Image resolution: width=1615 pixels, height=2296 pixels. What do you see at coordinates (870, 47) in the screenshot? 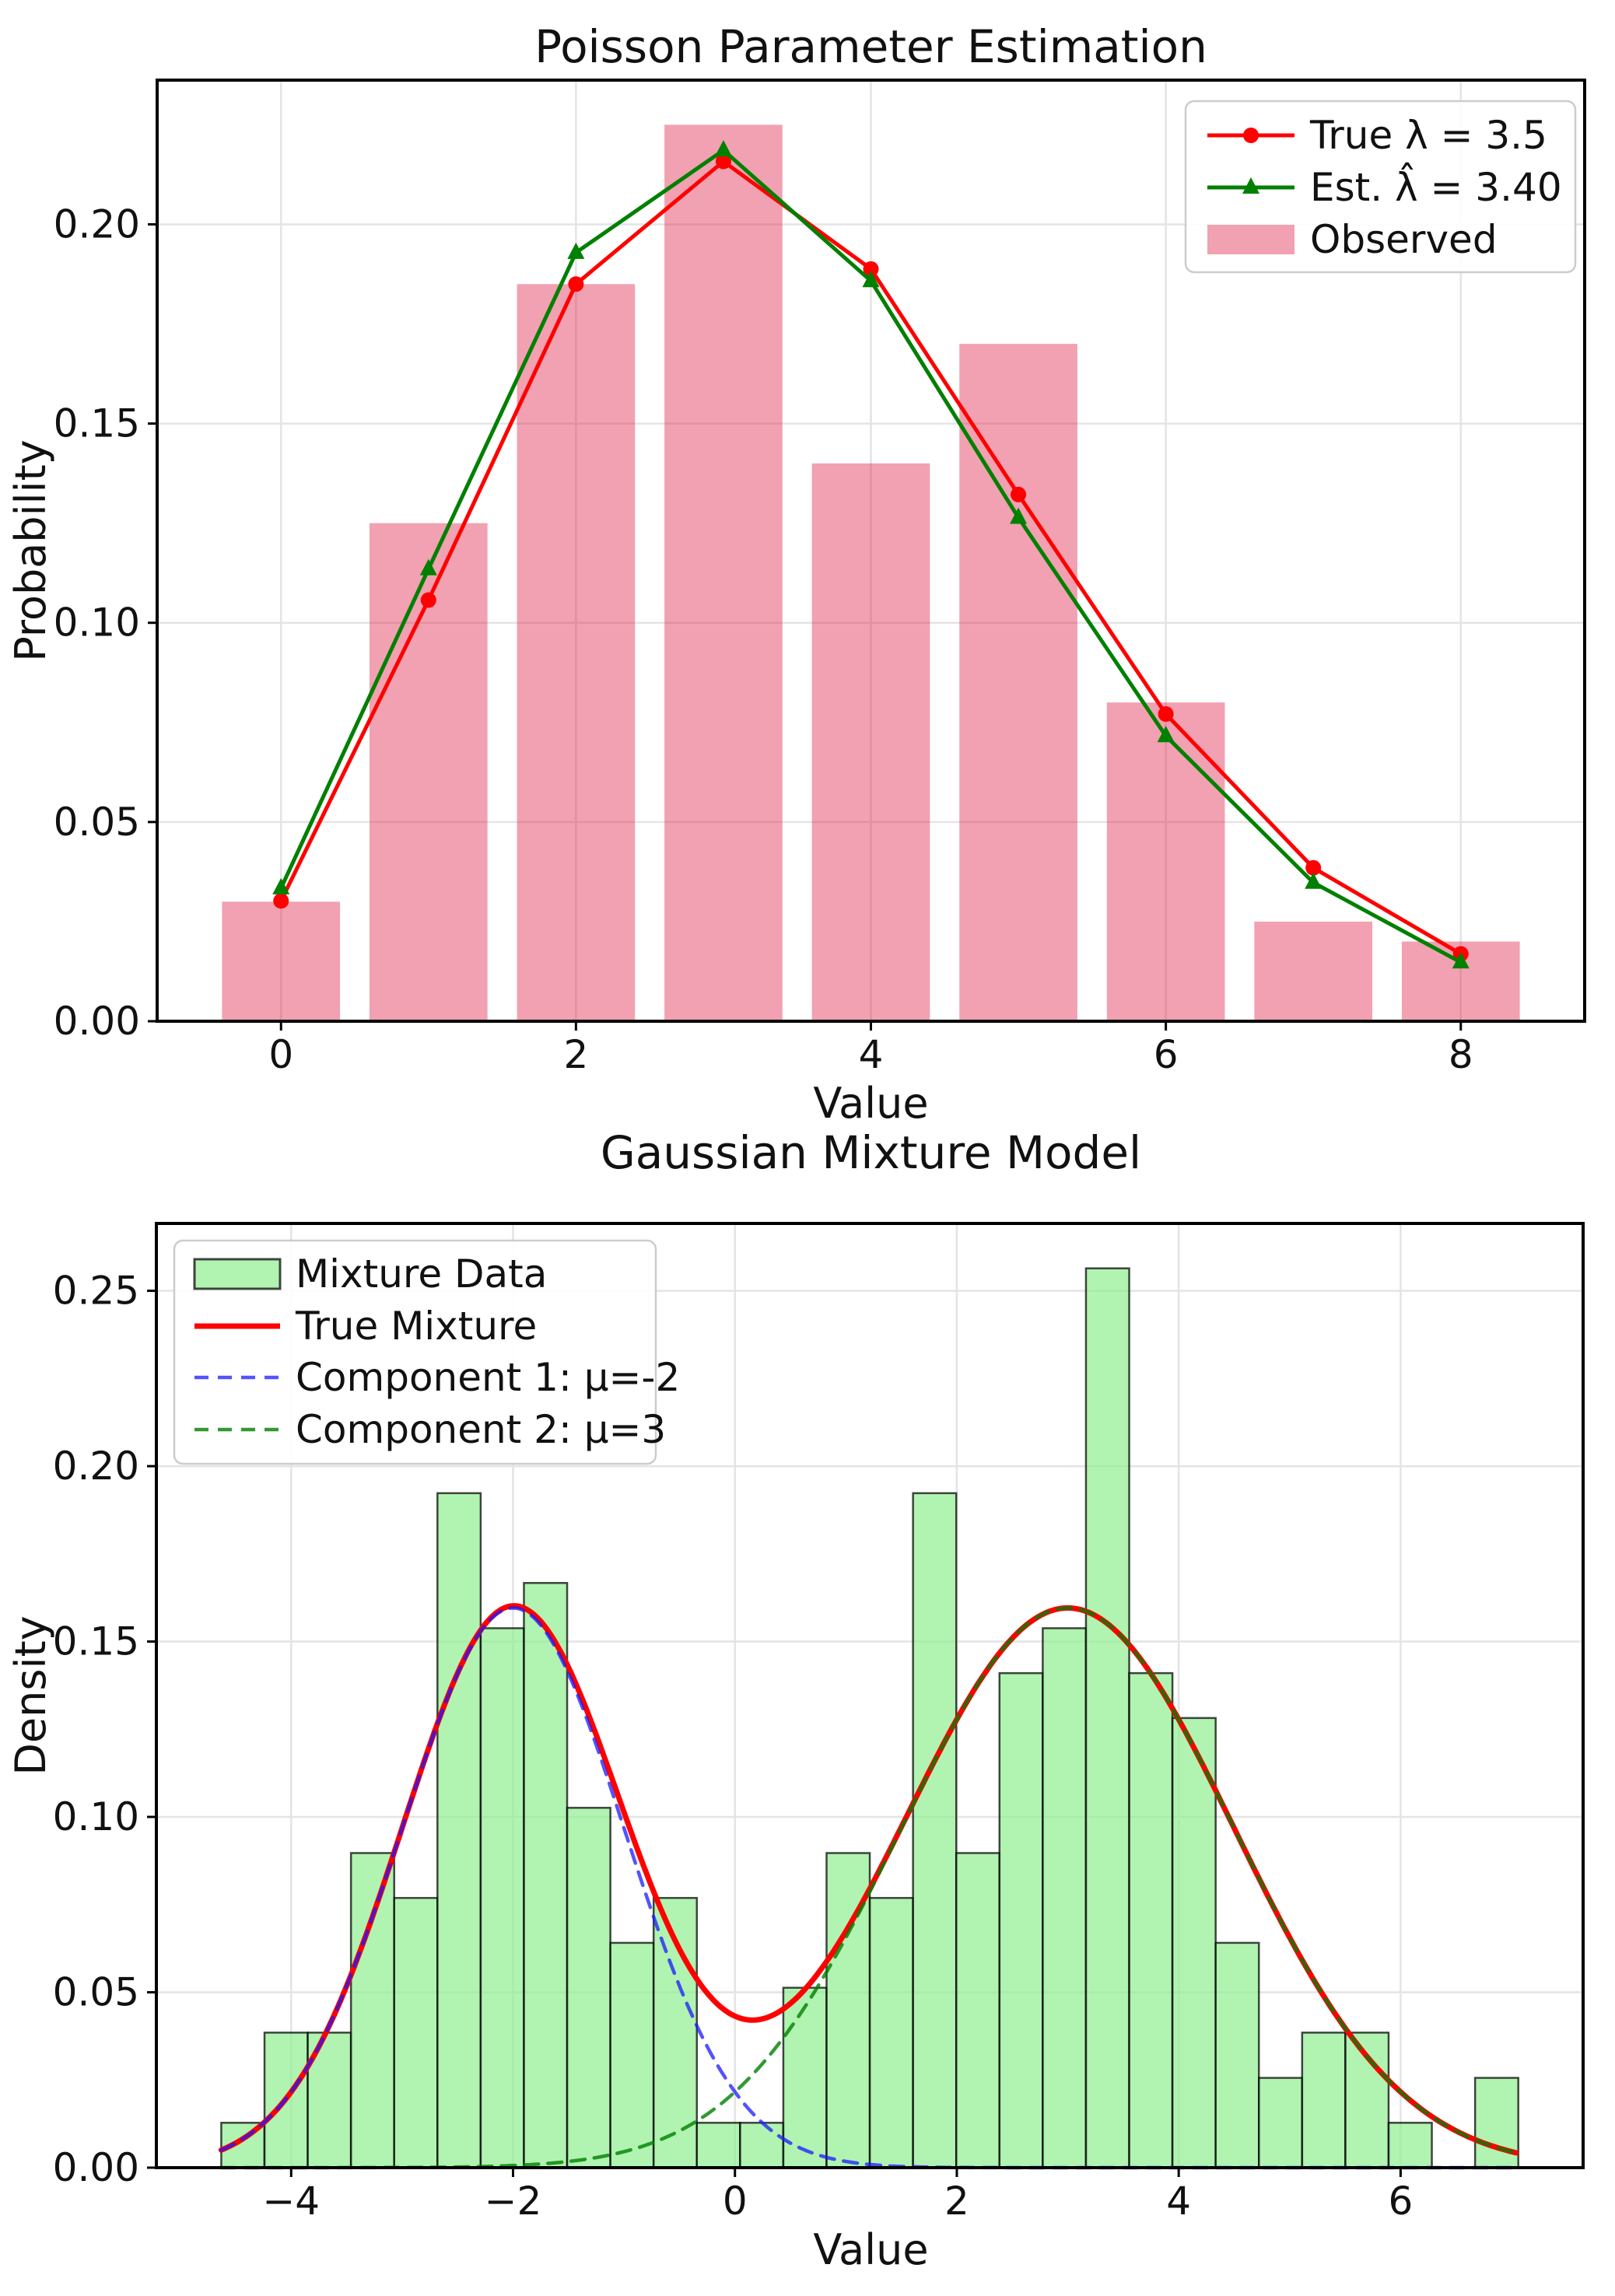
I see `poisson-chart-title: Poisson Parameter Estimation` at bounding box center [870, 47].